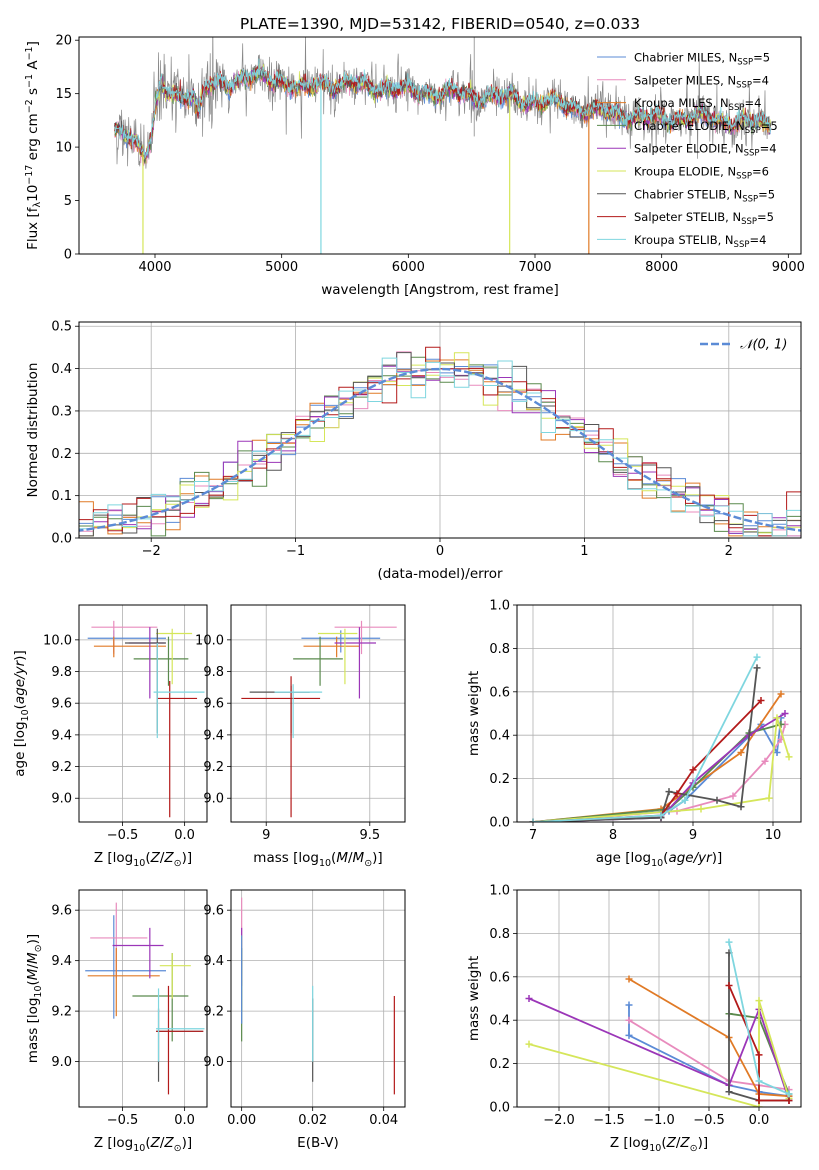 This screenshot has height=1170, width=819. Describe the element at coordinates (559, 1120) in the screenshot. I see `x-tick-label: −2.0` at that location.